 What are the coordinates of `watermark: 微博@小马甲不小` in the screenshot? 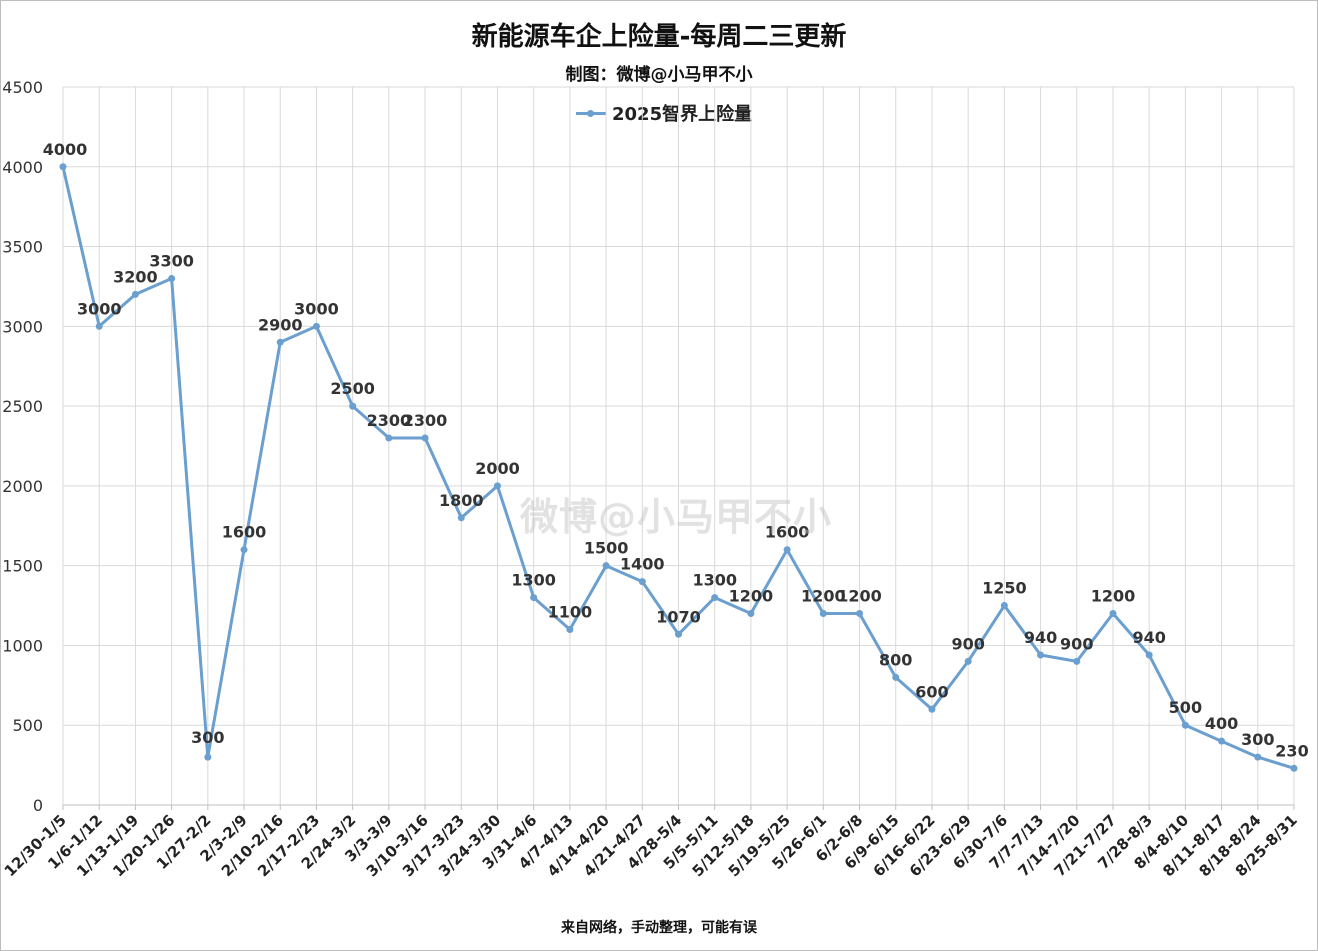 It's located at (676, 517).